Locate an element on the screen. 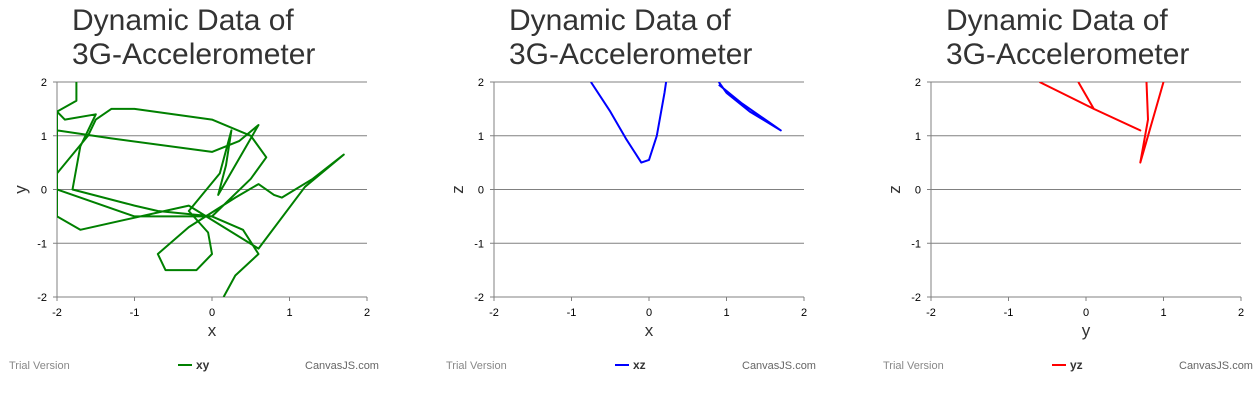 The height and width of the screenshot is (411, 1258). y-axis-title: y is located at coordinates (20, 189).